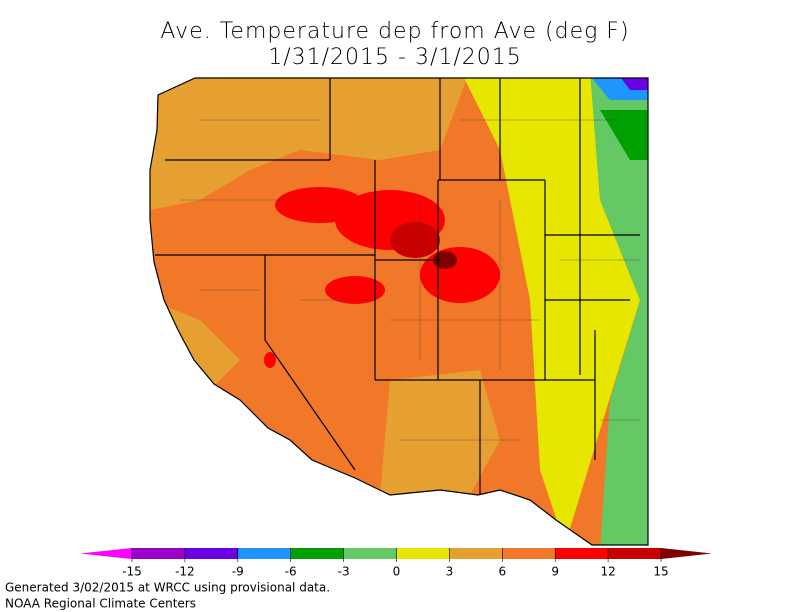 The height and width of the screenshot is (612, 792). I want to click on tick-label: 15, so click(660, 572).